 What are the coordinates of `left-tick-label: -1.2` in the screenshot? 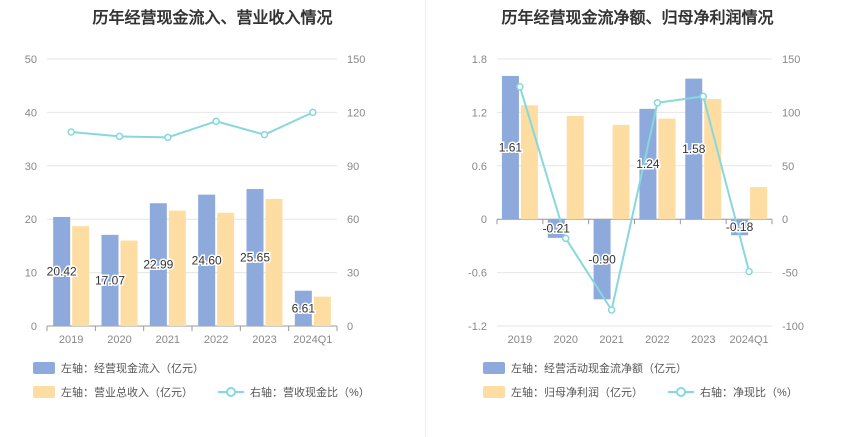 It's located at (477, 327).